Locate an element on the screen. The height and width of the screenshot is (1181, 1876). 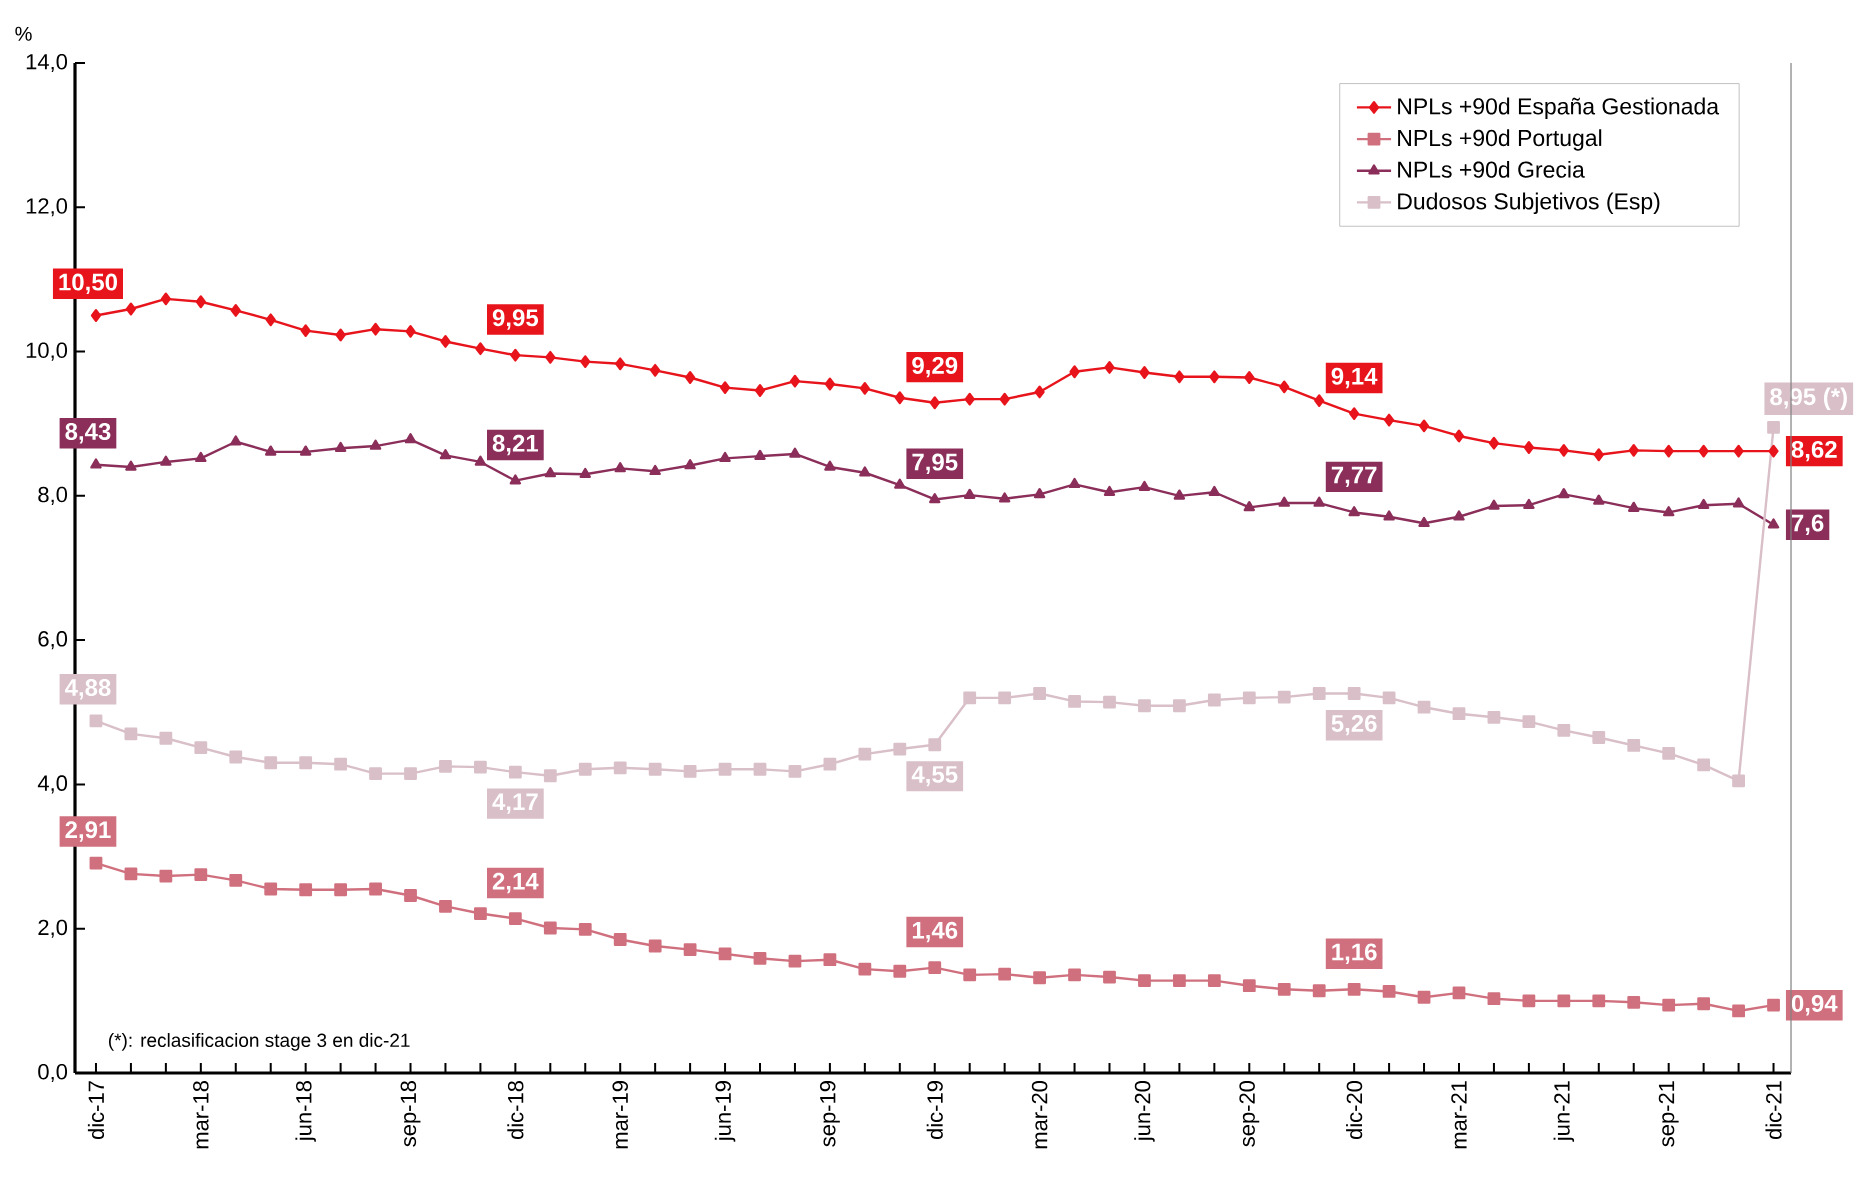
data-label: 9,29 is located at coordinates (935, 367).